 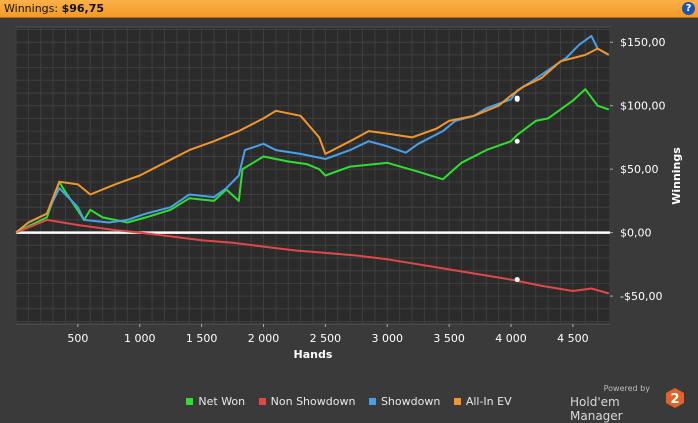 What do you see at coordinates (140, 338) in the screenshot?
I see `x-tick-label: 1 000` at bounding box center [140, 338].